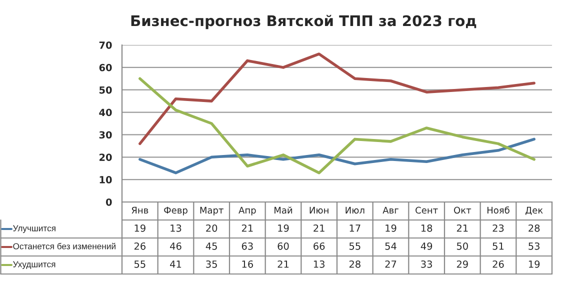 This screenshot has width=563, height=304. I want to click on y-tick-label: 50, so click(106, 90).